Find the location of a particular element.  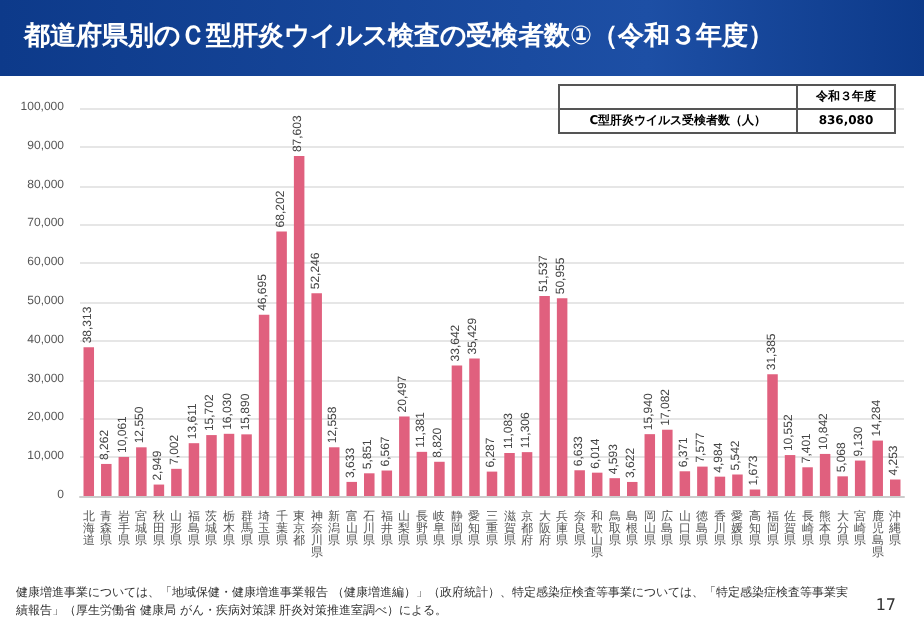

text: 17 is located at coordinates (885, 605).